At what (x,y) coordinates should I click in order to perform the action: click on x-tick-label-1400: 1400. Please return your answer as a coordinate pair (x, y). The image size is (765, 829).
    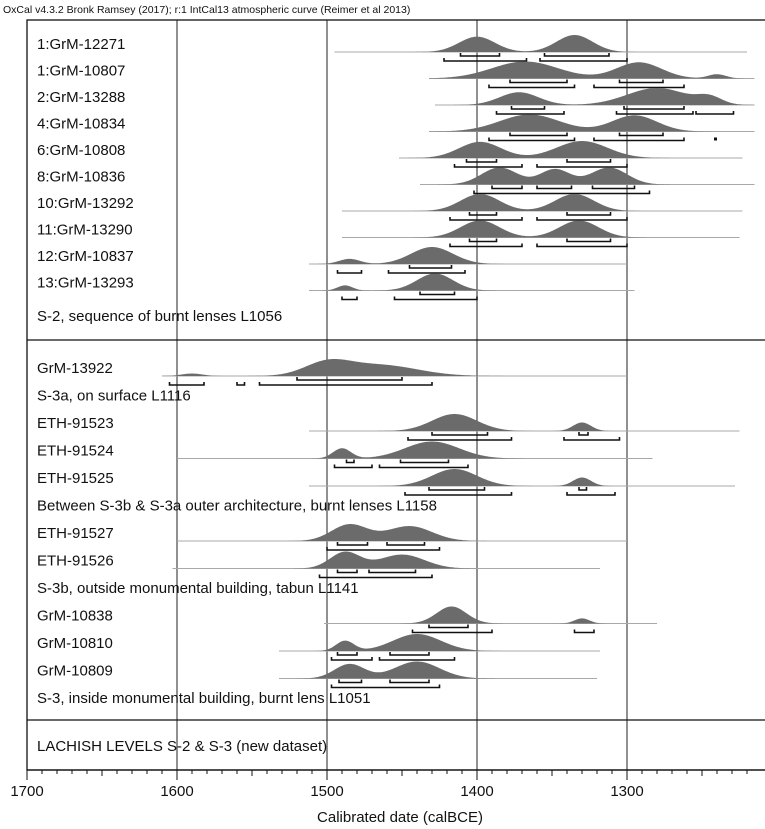
    Looking at the image, I should click on (476, 791).